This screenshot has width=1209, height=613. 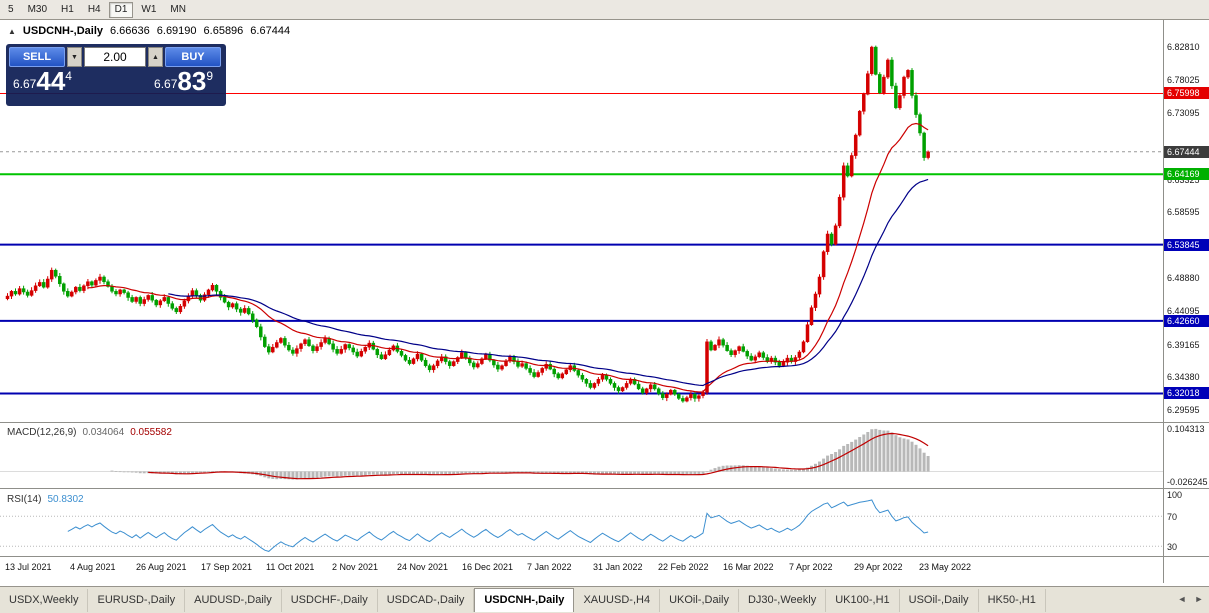 I want to click on down-arrow-icon: ▼, so click(x=74, y=57).